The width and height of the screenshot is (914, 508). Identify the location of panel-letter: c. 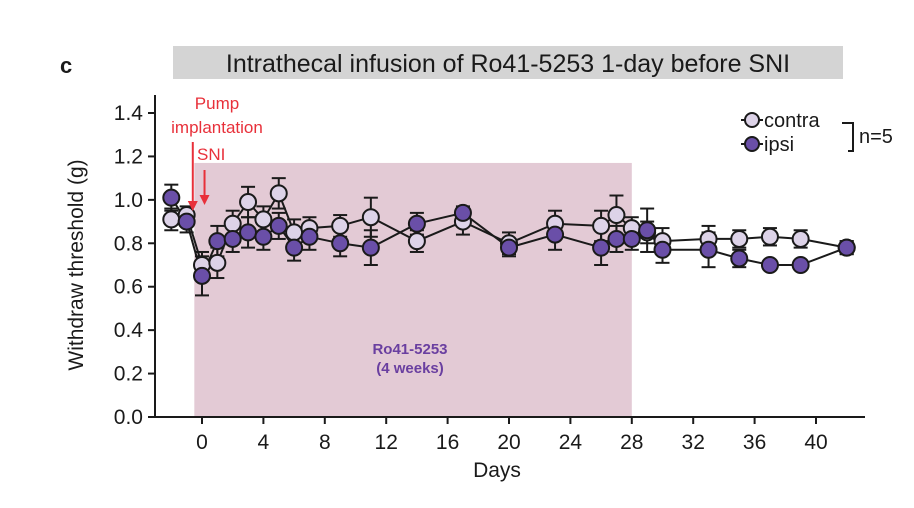
(66, 65).